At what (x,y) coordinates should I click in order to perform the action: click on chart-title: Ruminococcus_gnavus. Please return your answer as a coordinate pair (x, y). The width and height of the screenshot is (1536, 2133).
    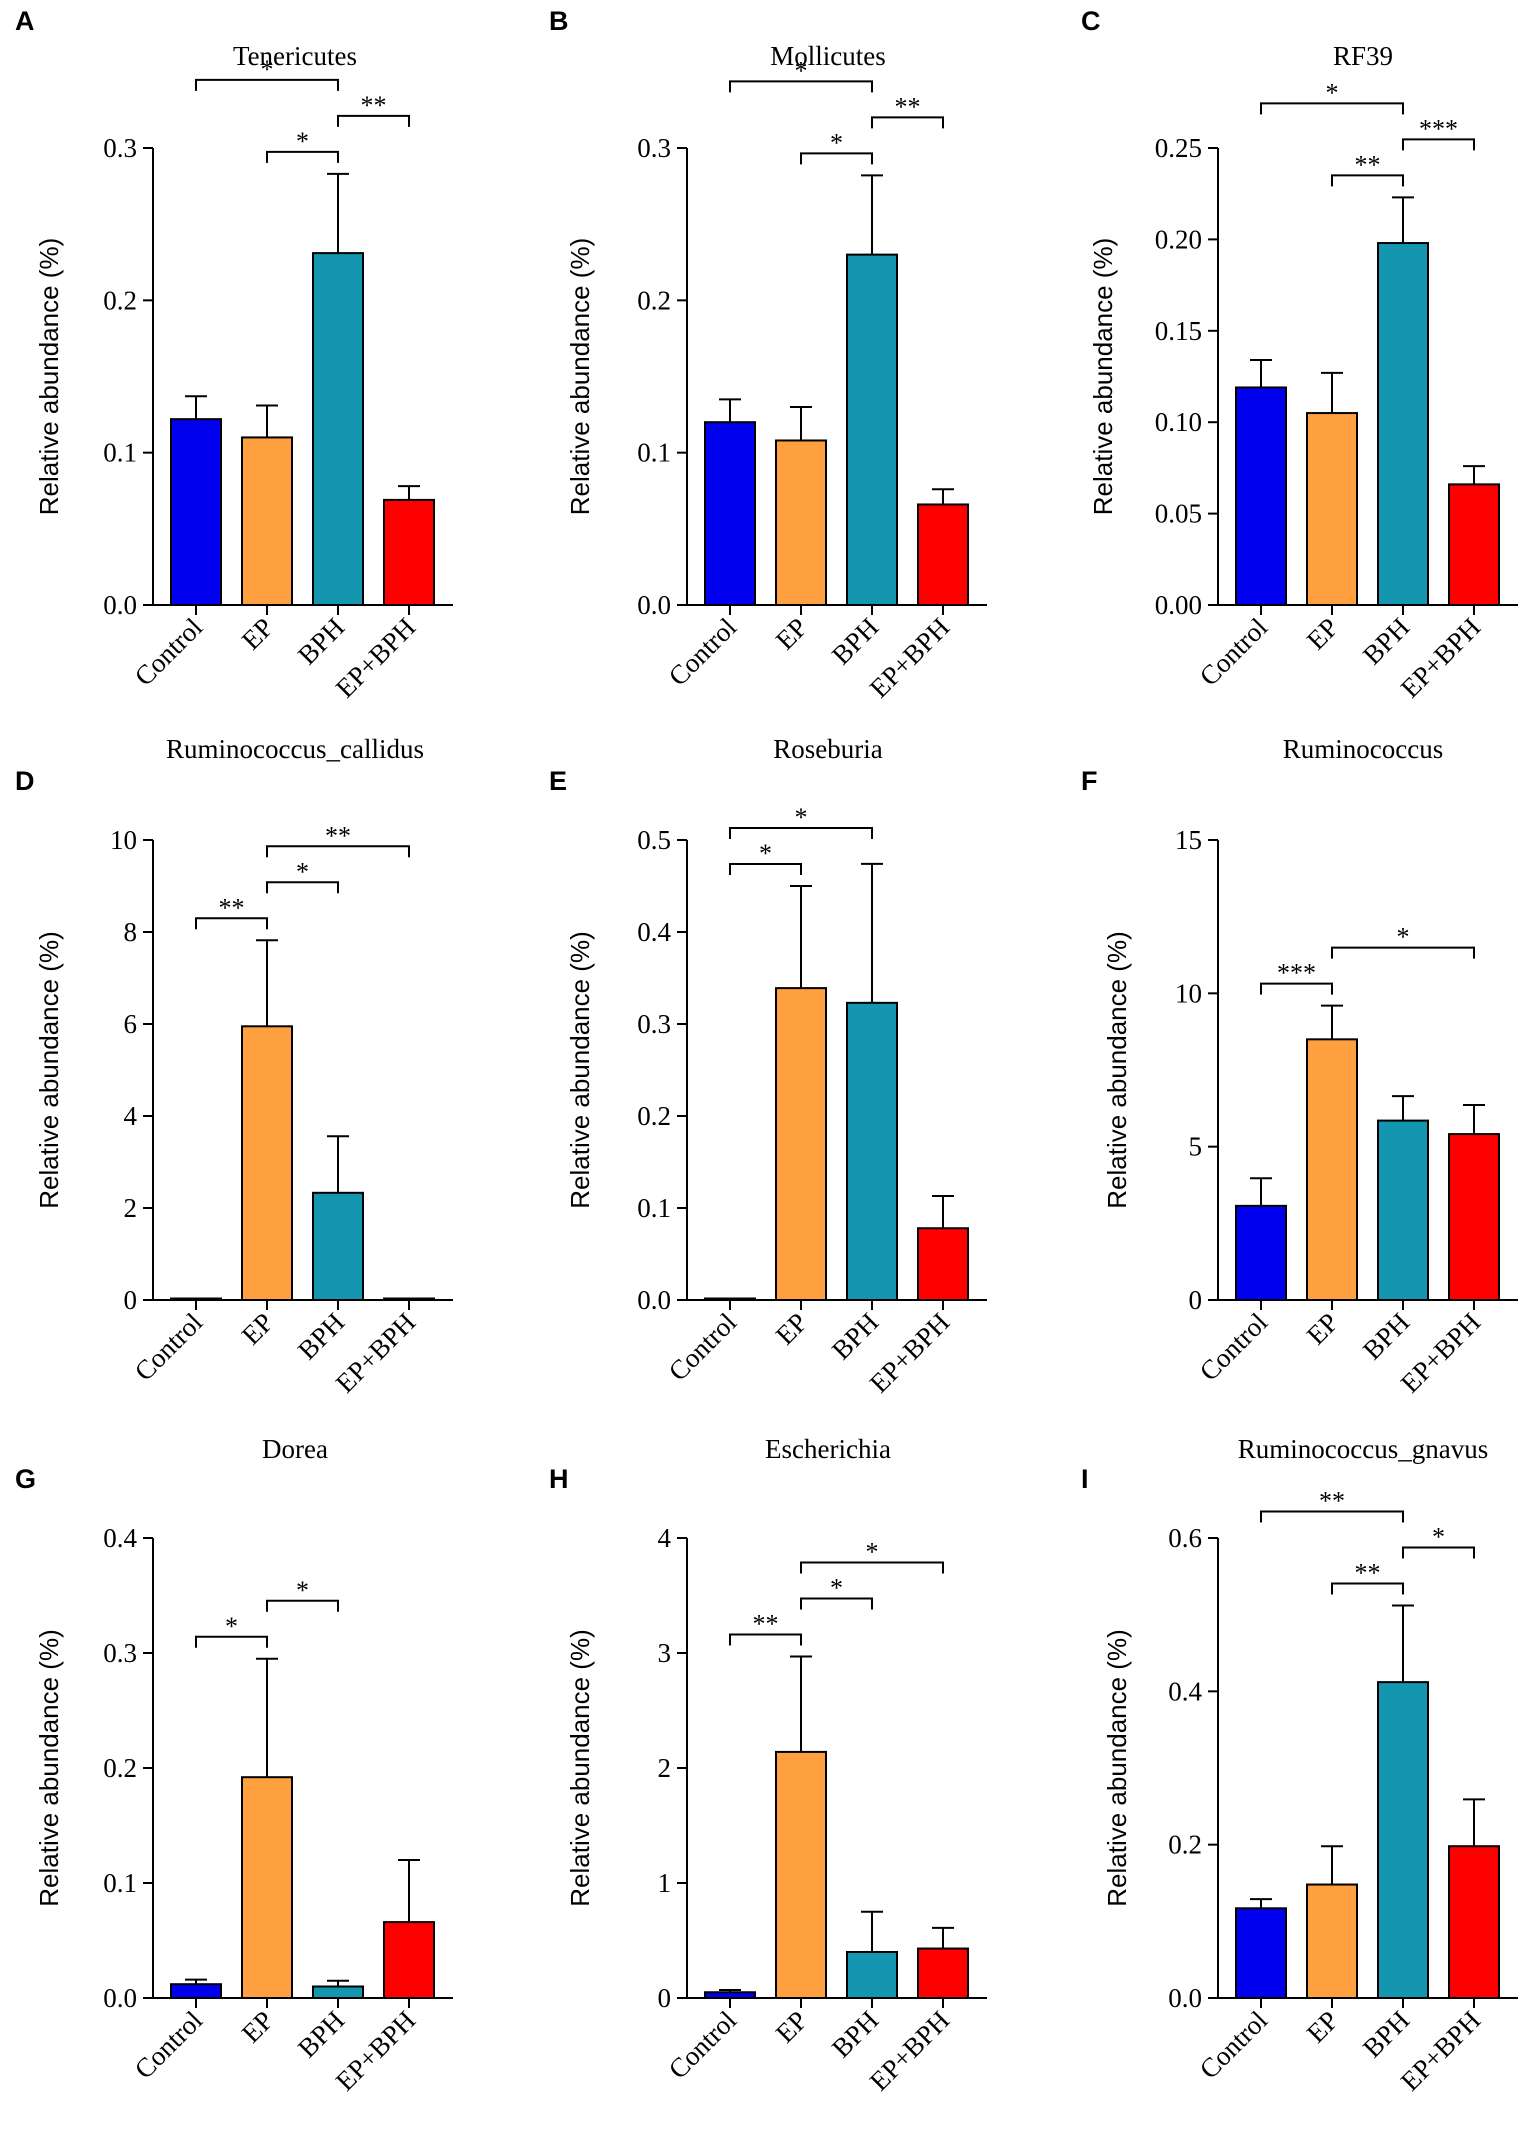
    Looking at the image, I should click on (1363, 1449).